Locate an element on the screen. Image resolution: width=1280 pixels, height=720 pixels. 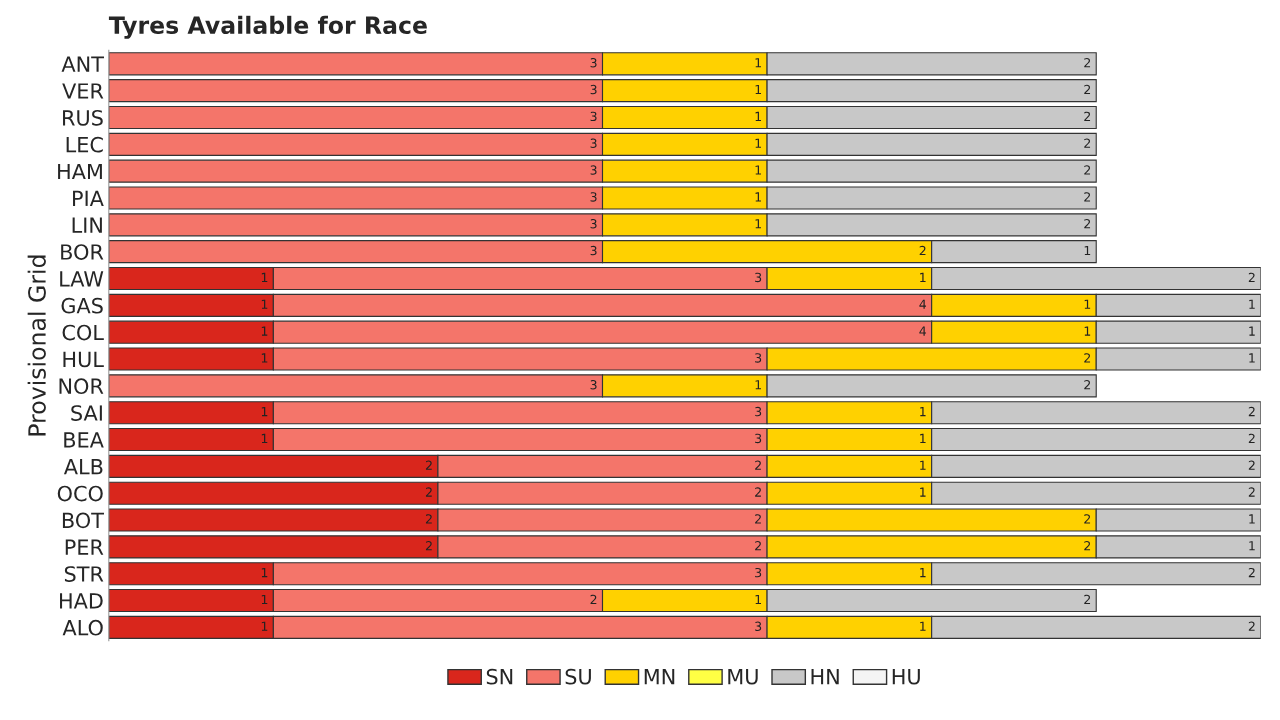
y-tick-label: VER is located at coordinates (83, 91).